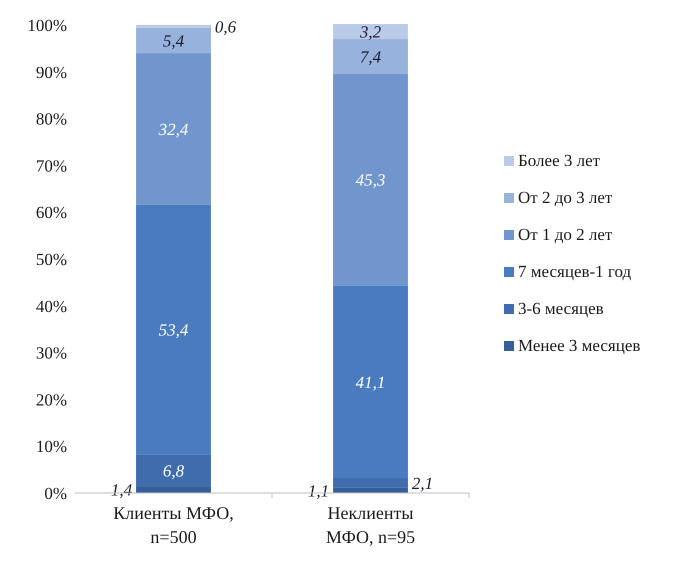 This screenshot has height=561, width=689. Describe the element at coordinates (51, 212) in the screenshot. I see `y-tick-label: 60%` at that location.